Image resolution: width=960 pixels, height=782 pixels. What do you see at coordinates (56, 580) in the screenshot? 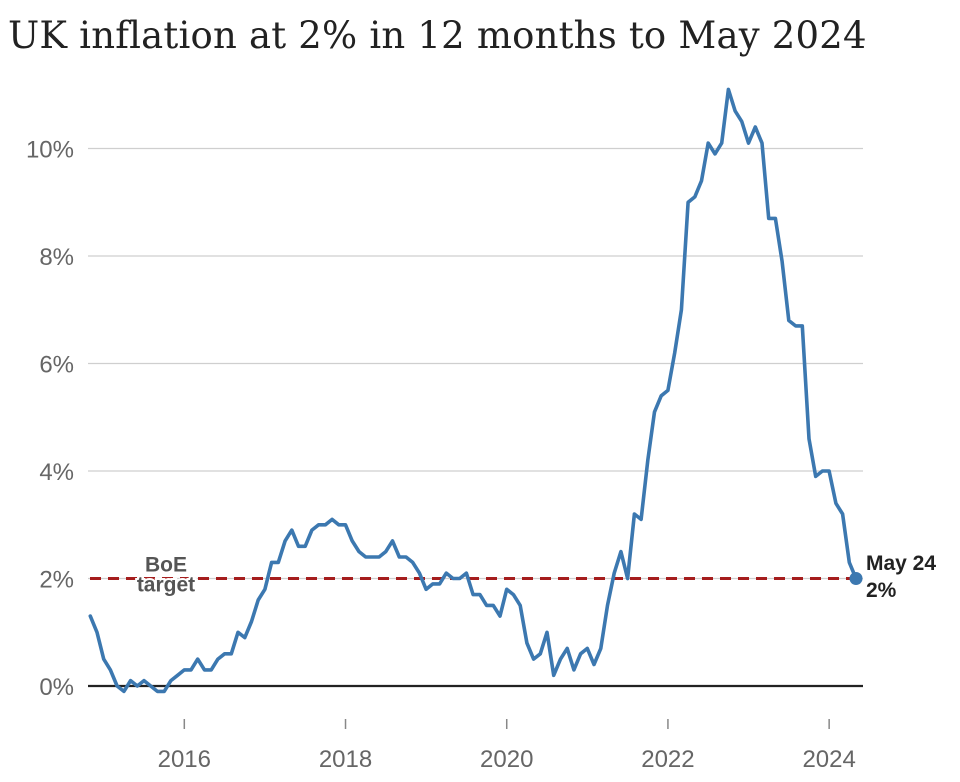
I see `y-tick-label: 2%` at bounding box center [56, 580].